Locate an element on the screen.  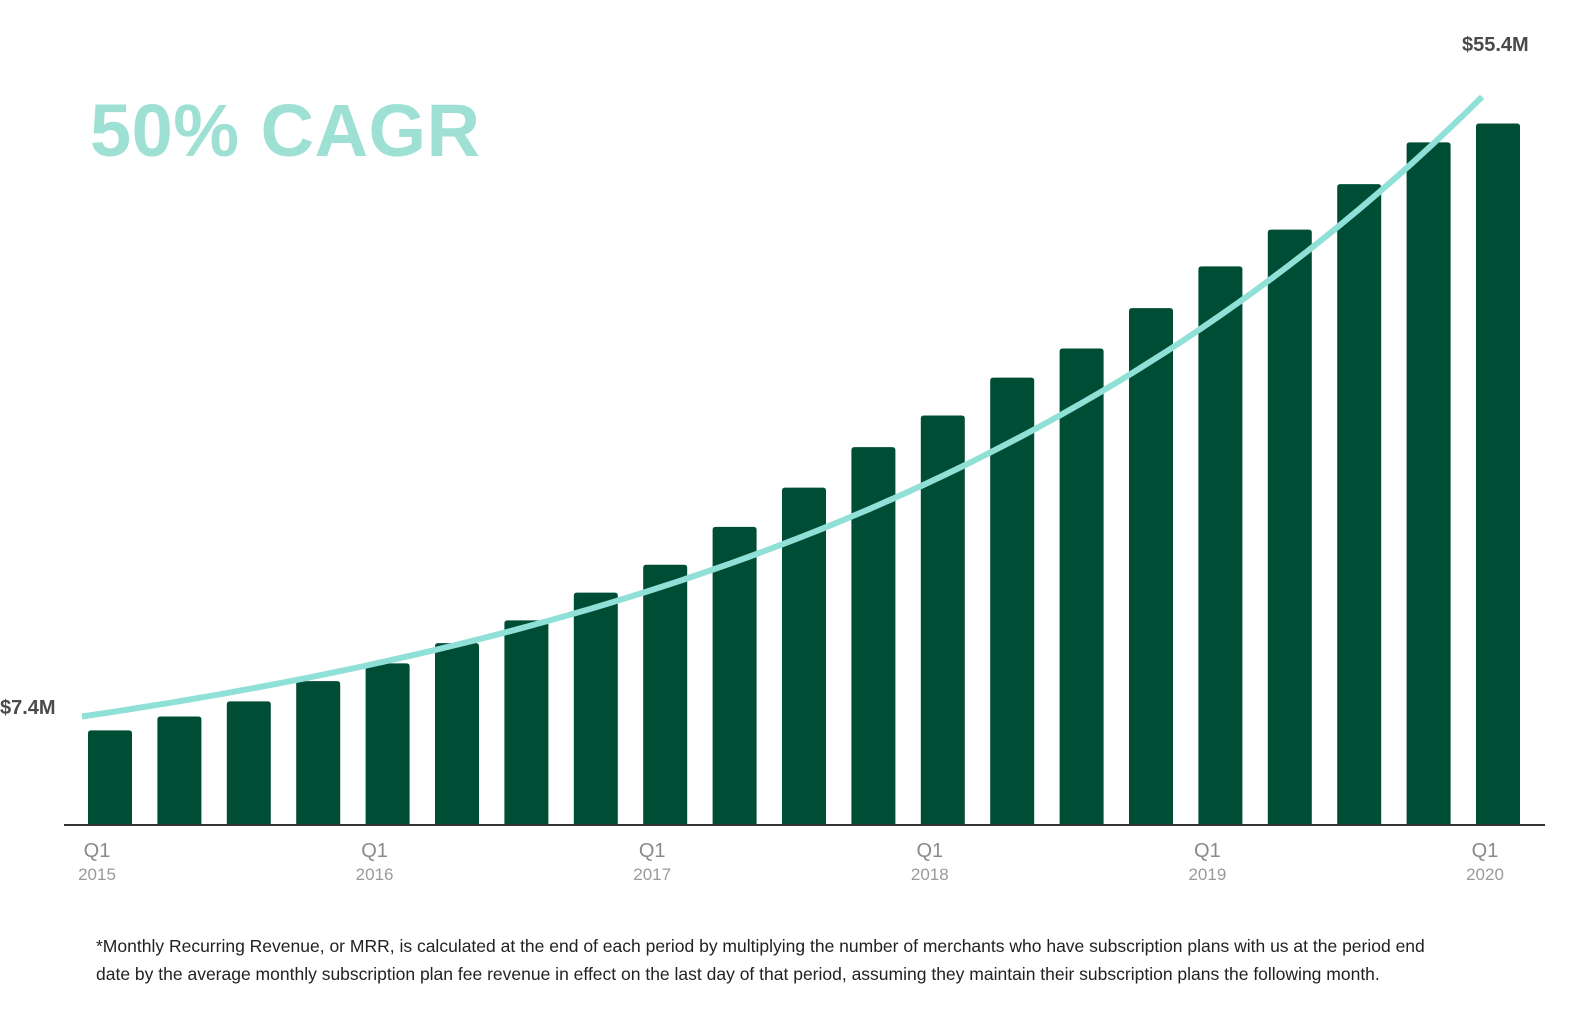
bar-q4-2018 is located at coordinates (1151, 566).